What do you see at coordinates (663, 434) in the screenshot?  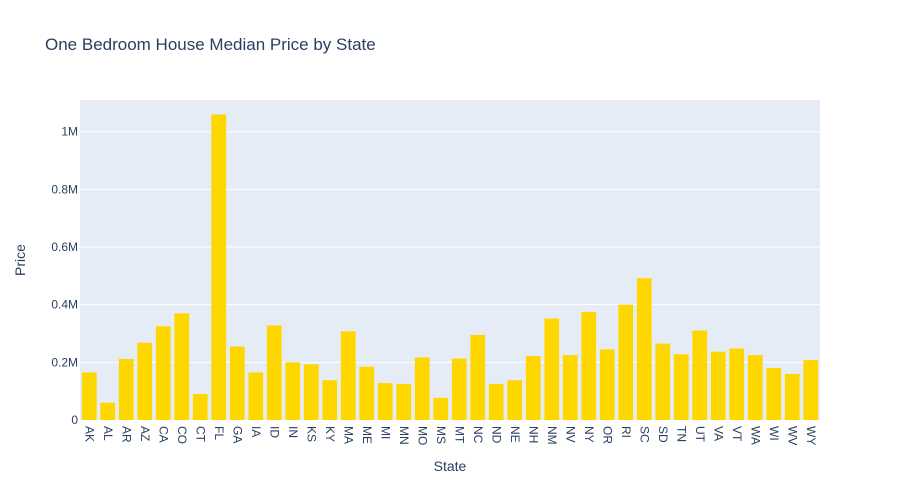 I see `x-tick-label: SD` at bounding box center [663, 434].